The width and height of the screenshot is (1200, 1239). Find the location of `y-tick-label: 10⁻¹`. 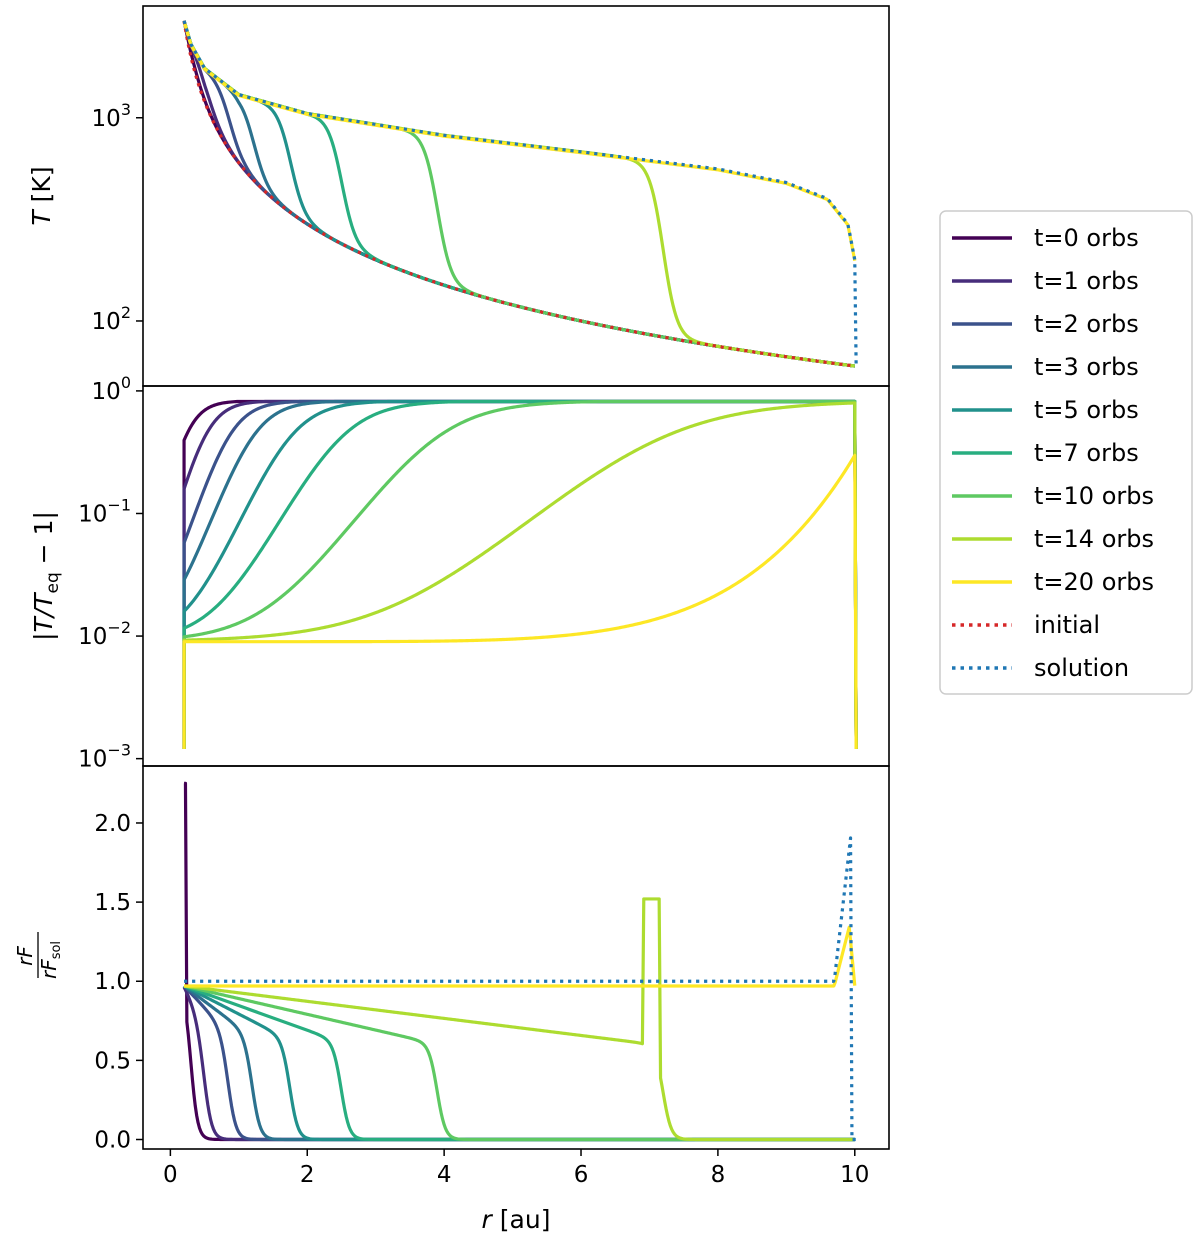

y-tick-label: 10⁻¹ is located at coordinates (104, 511).